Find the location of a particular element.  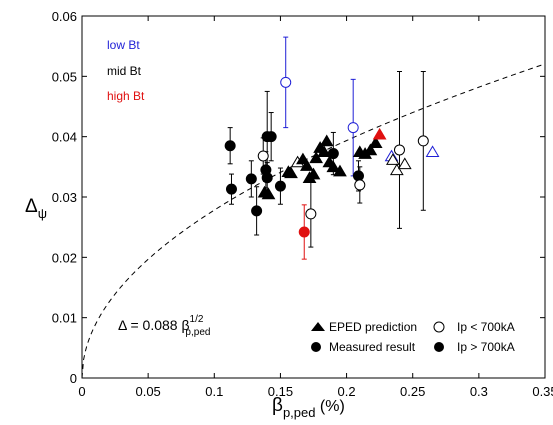

x-tick-label: 0.35 is located at coordinates (542, 391).